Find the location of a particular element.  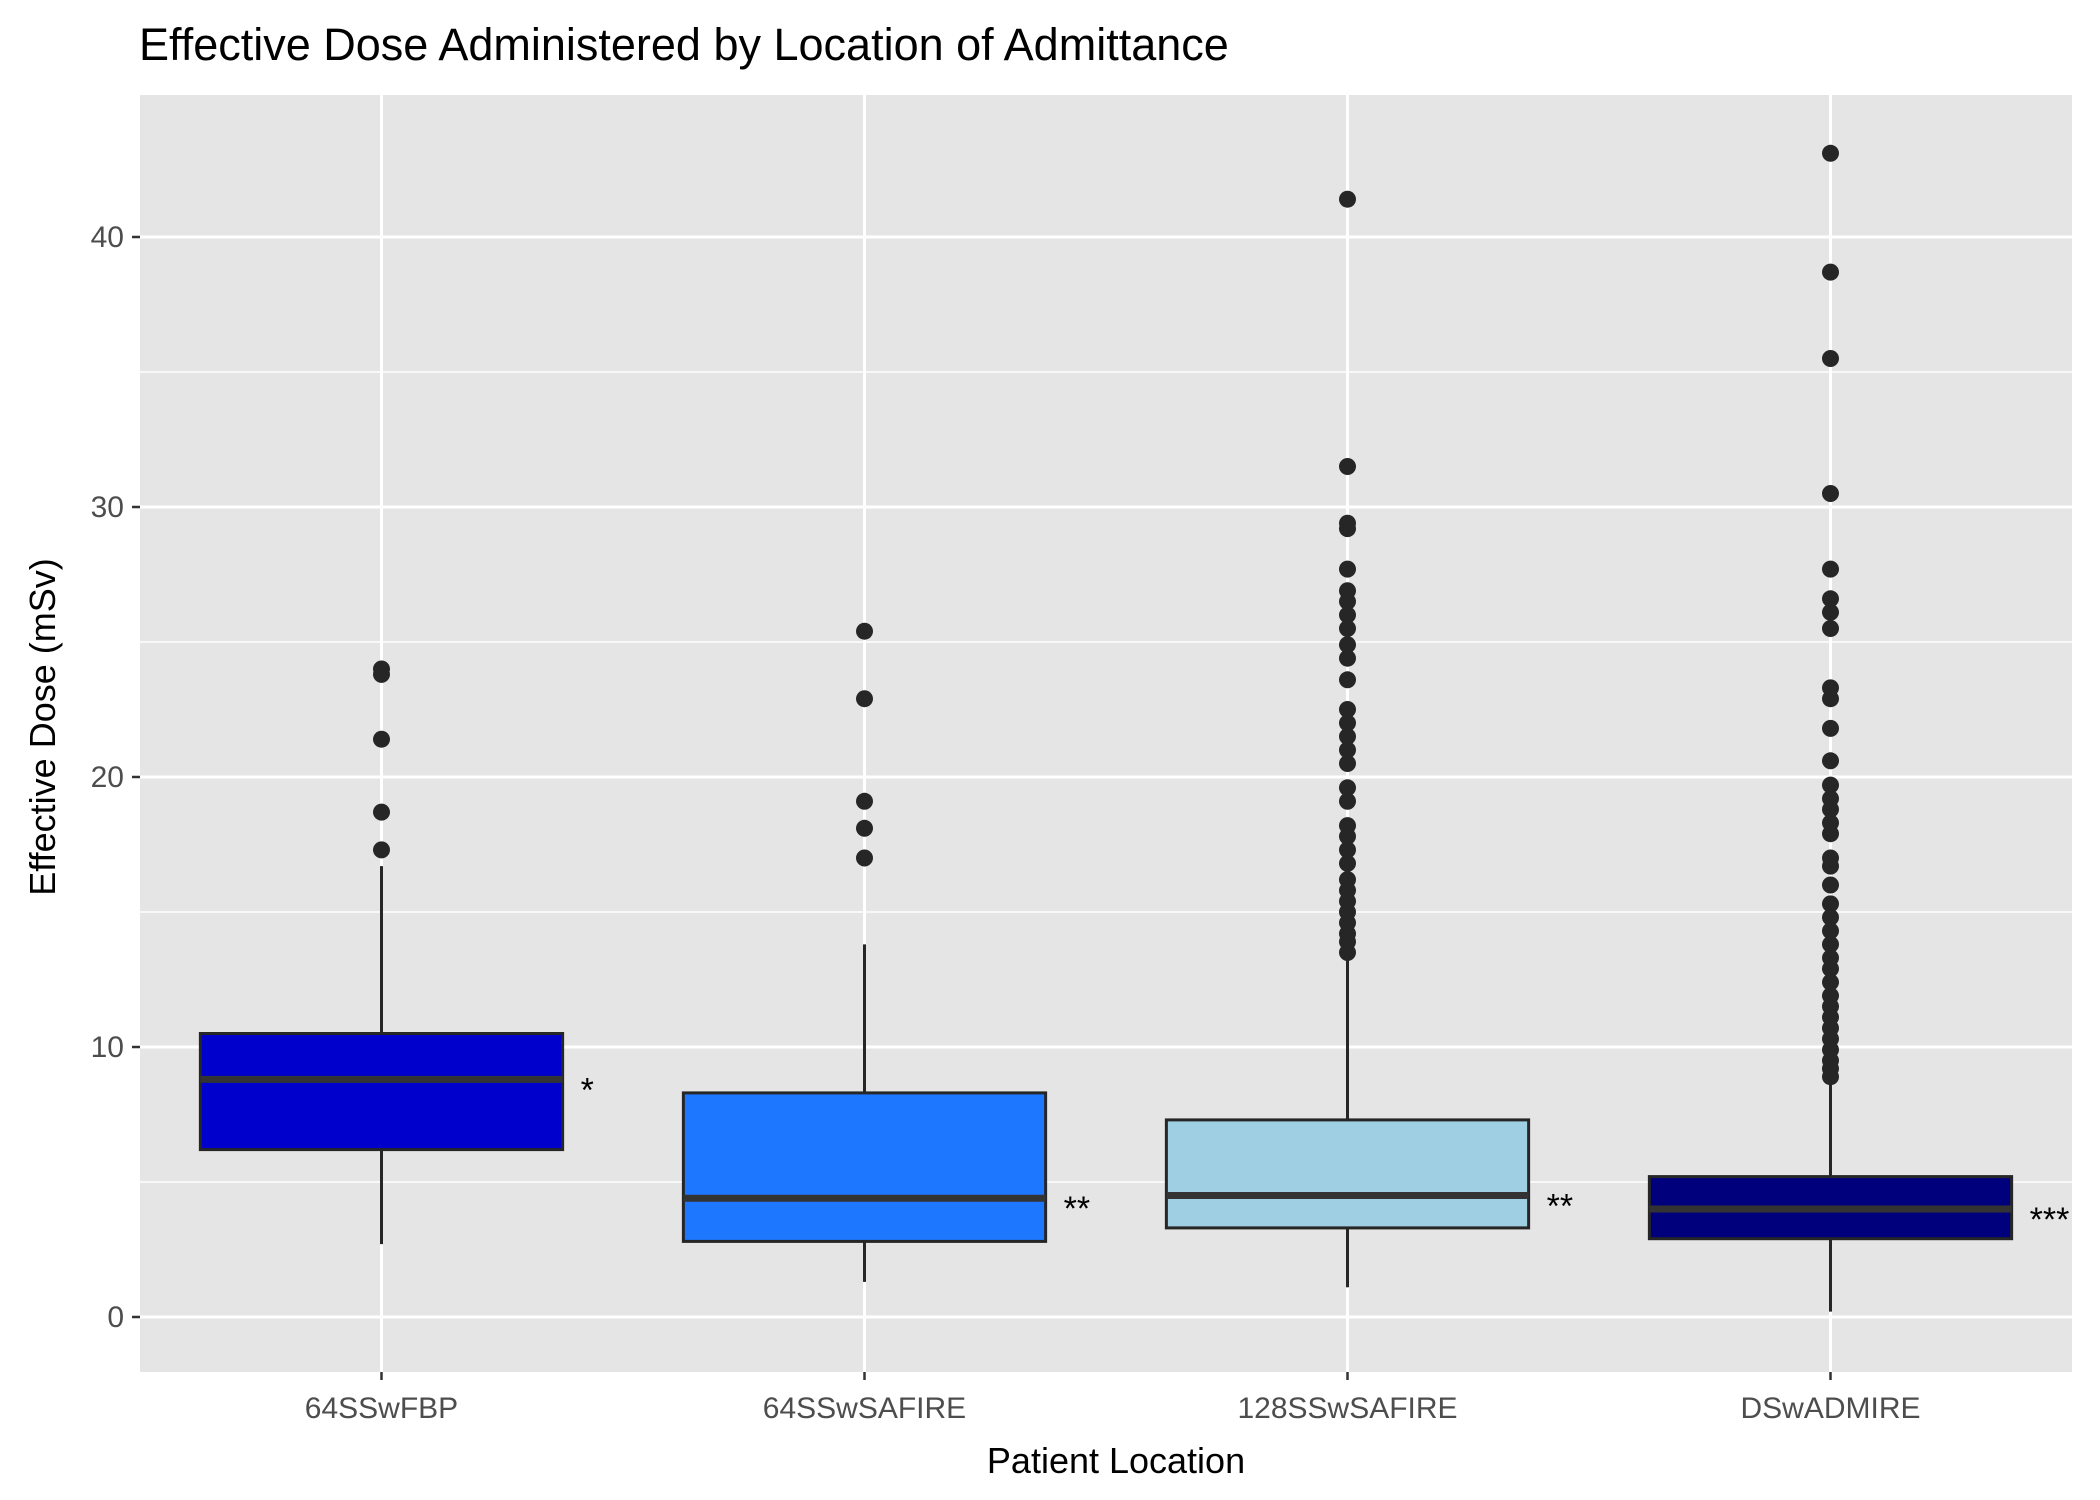

x-axis: 64SSwFBP 64SSwSAFIRE 128SSwSAFIRE DSwADMIRE is located at coordinates (1113, 1398).